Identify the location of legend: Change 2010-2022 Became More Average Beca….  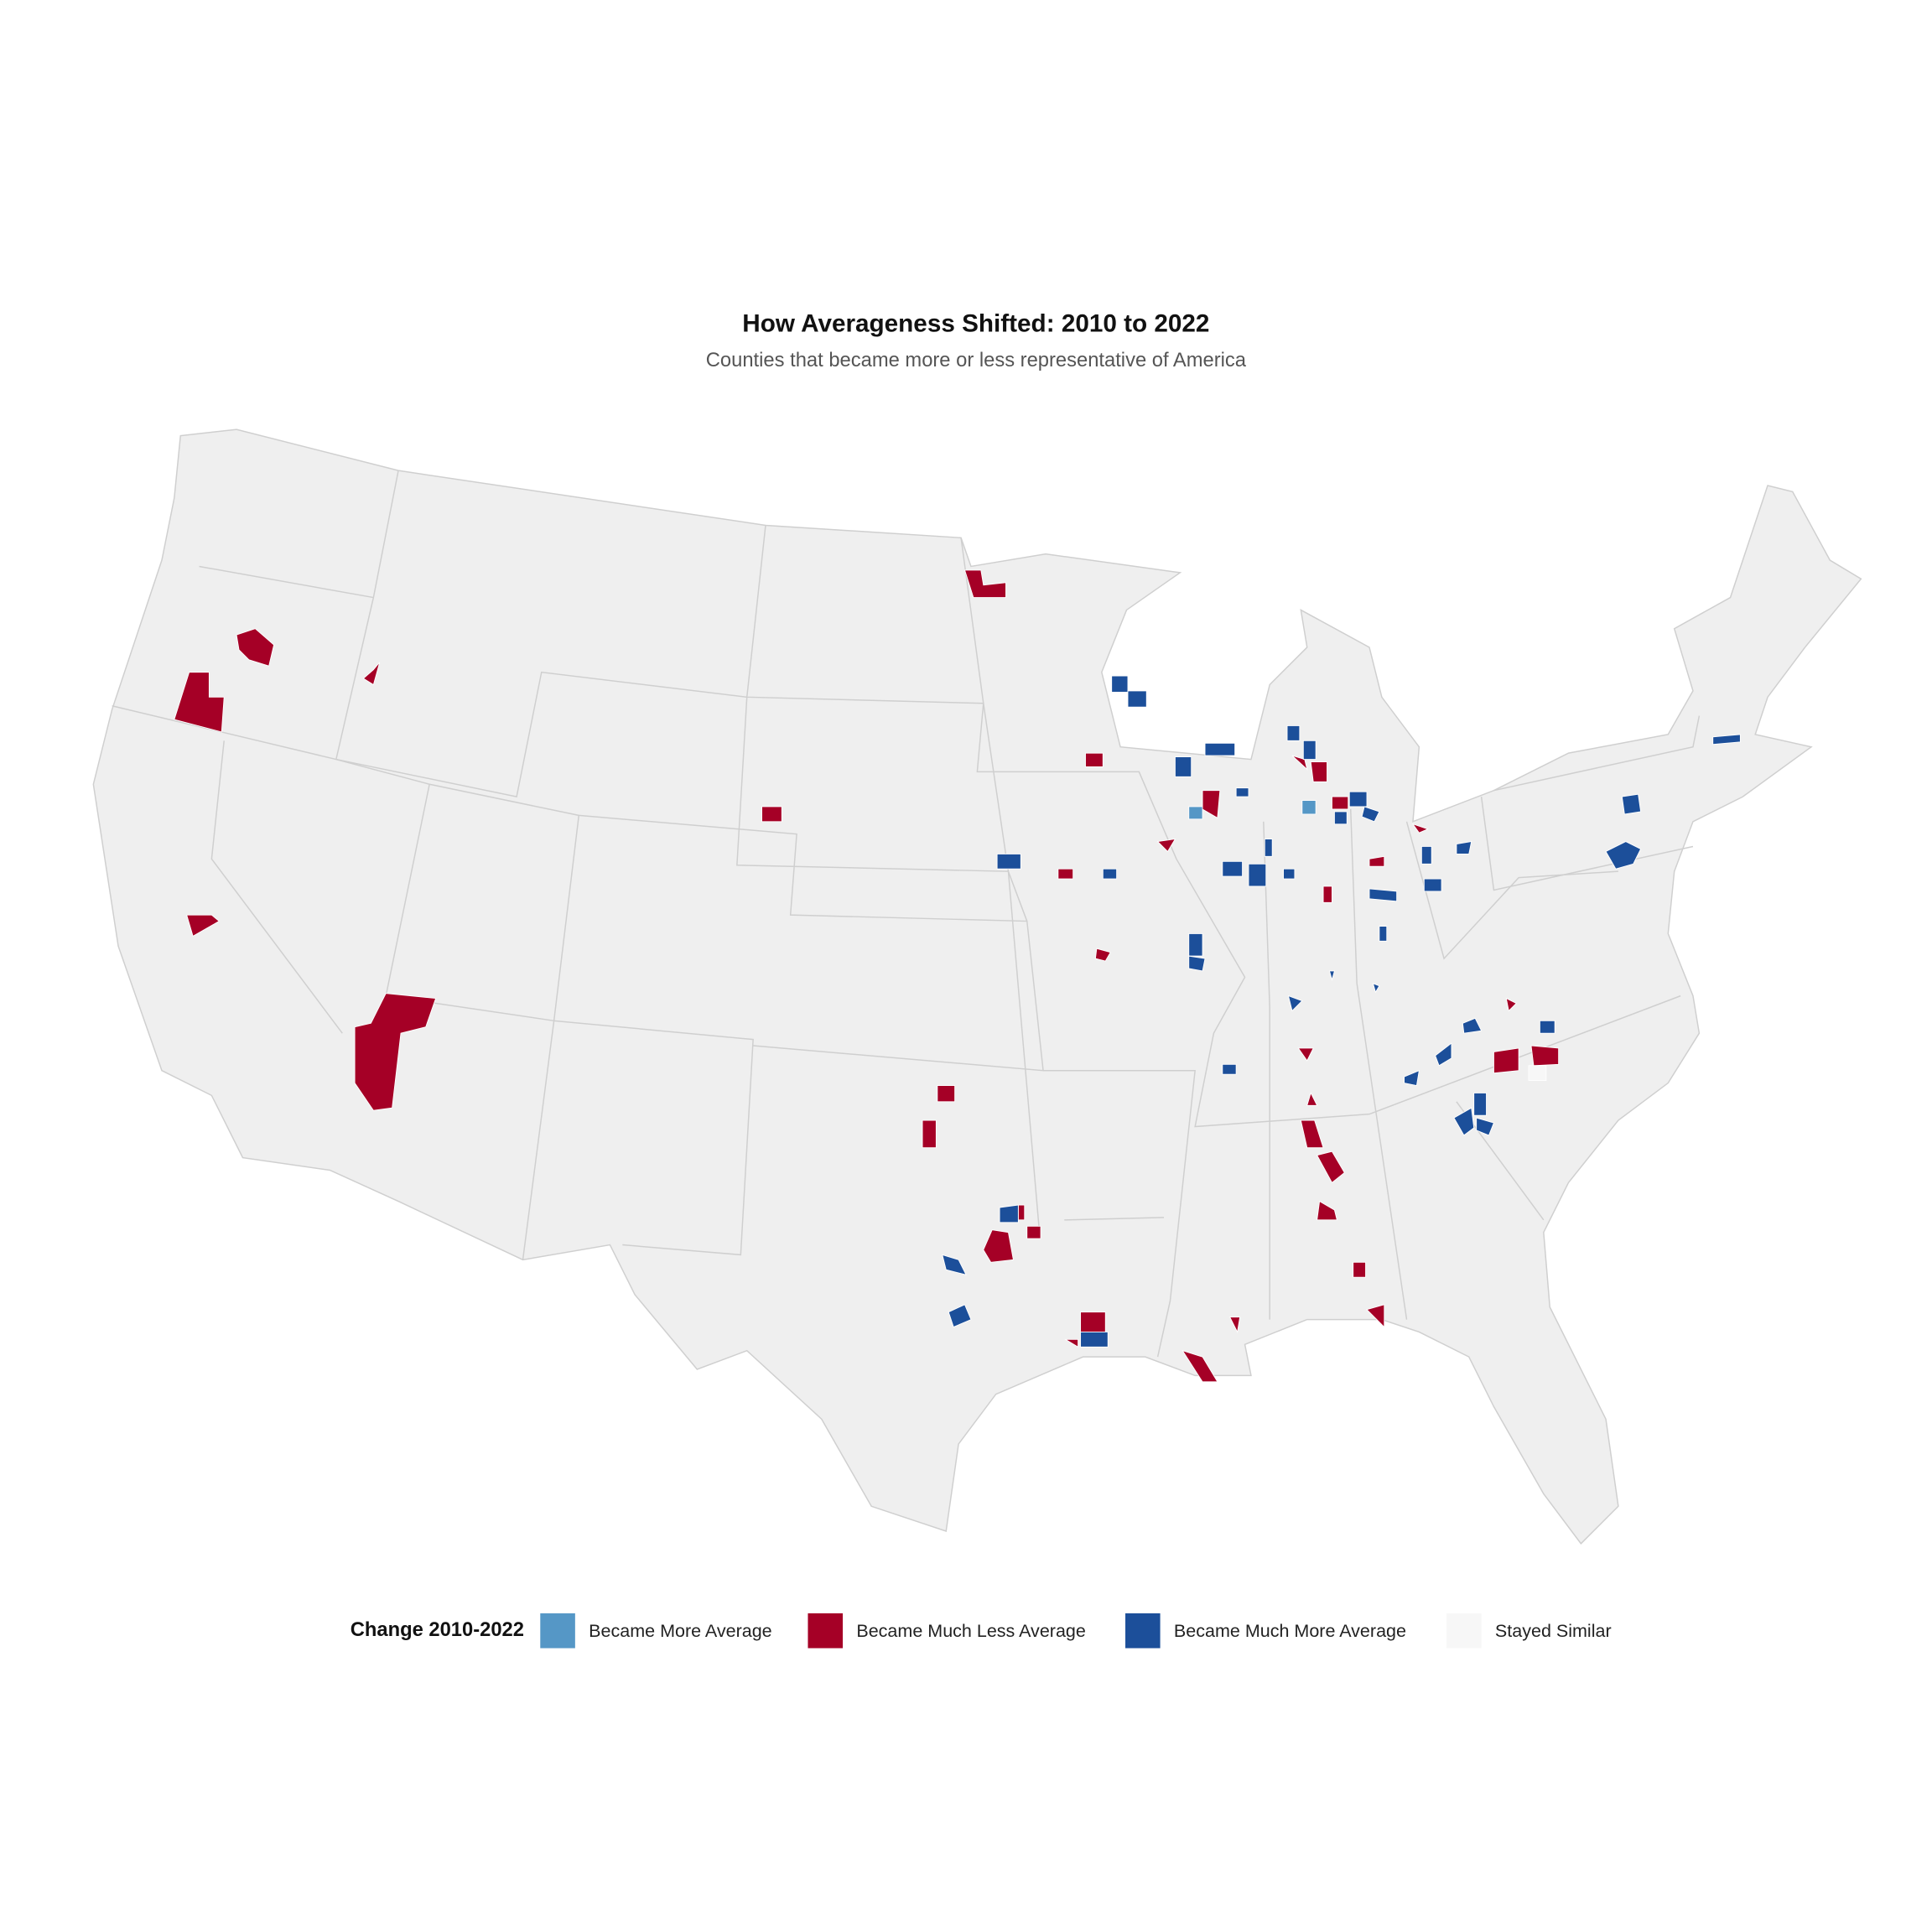
(981, 1631).